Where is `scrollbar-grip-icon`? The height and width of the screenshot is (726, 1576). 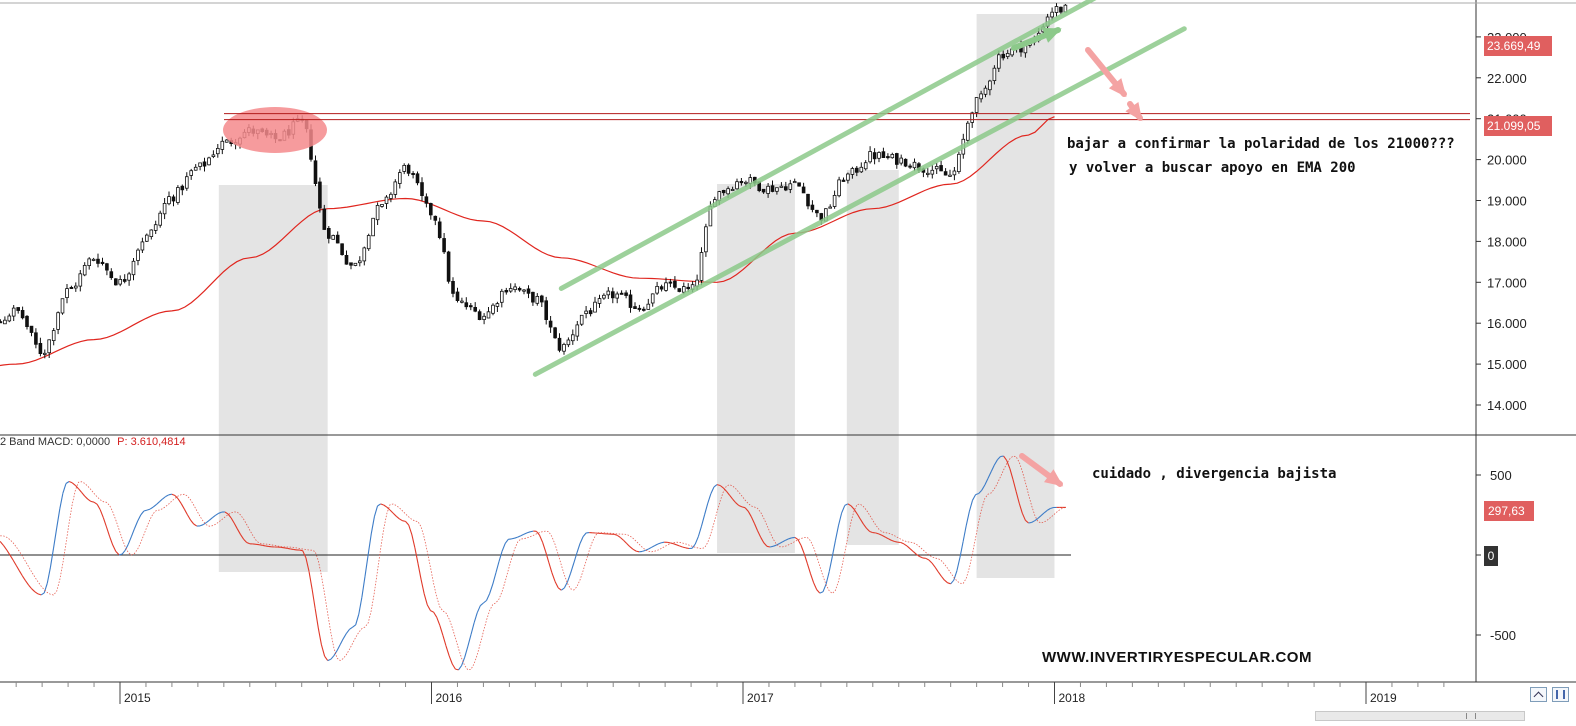
scrollbar-grip-icon is located at coordinates (1471, 716).